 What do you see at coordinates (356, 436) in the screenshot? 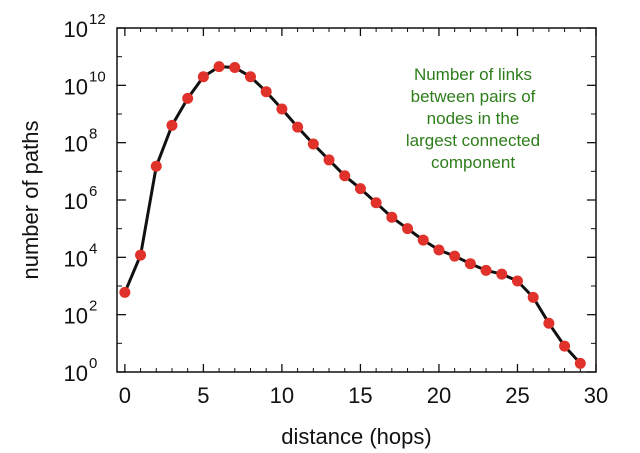
I see `x-axis-title: distance (hops)` at bounding box center [356, 436].